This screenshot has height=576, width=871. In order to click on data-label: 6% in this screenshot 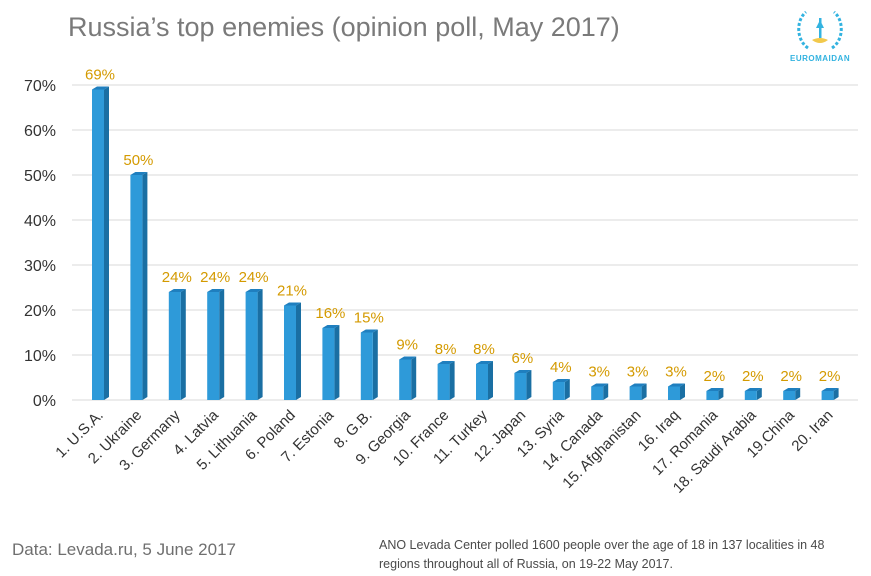, I will do `click(523, 358)`.